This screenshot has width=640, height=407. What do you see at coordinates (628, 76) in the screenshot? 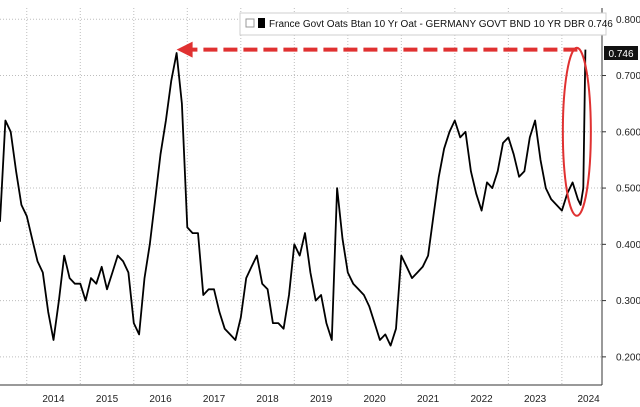
I see `y-tick-label: 0.700` at bounding box center [628, 76].